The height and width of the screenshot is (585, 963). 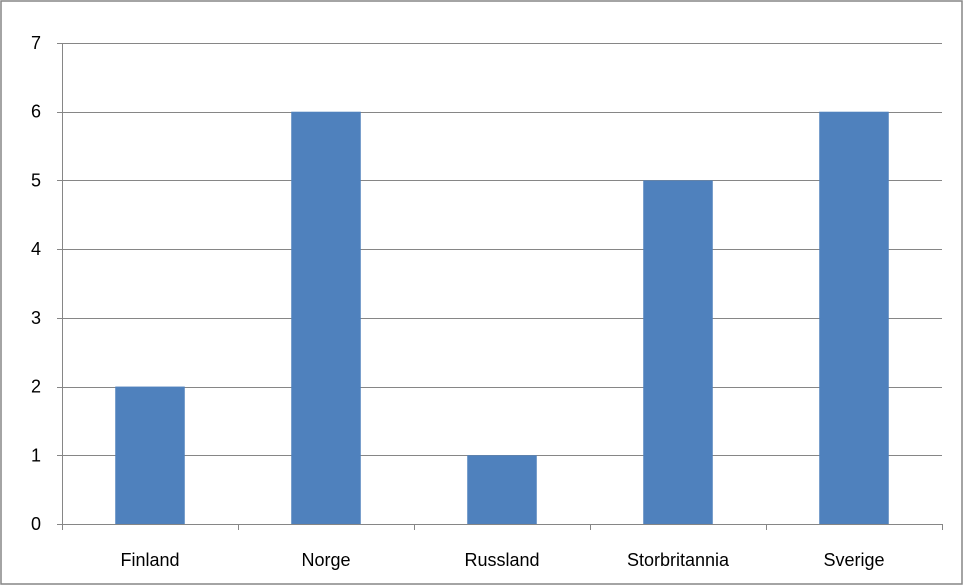 What do you see at coordinates (36, 112) in the screenshot?
I see `y-tick-label: 6` at bounding box center [36, 112].